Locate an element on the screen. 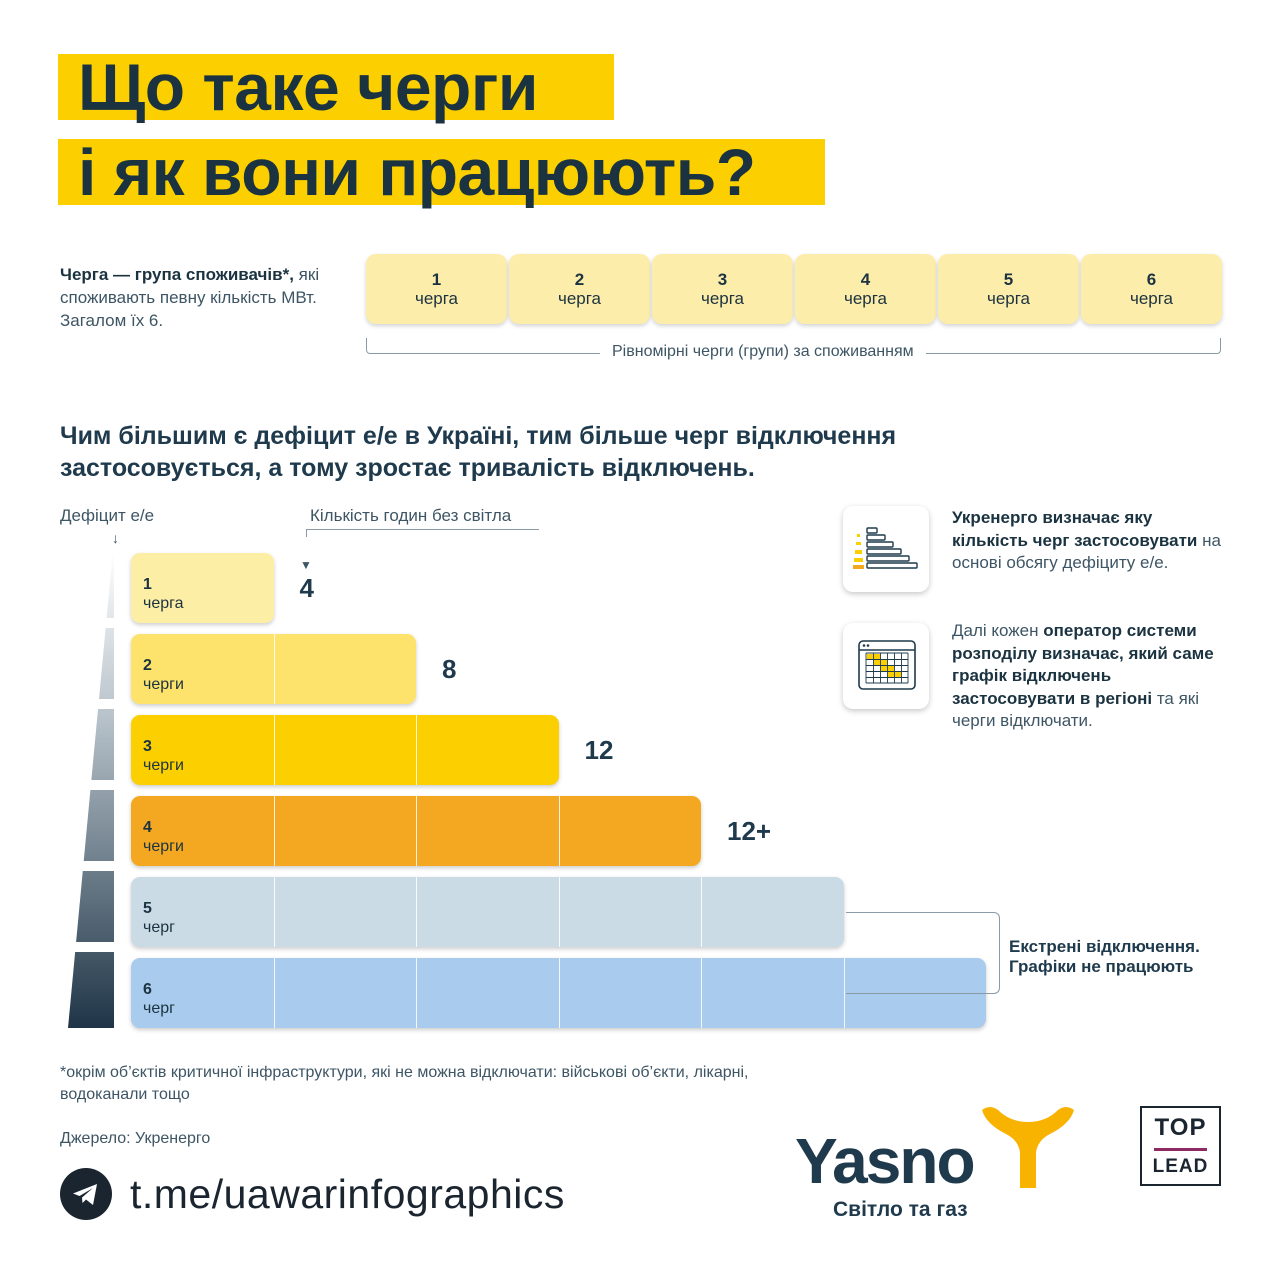 The width and height of the screenshot is (1280, 1279). toplead-logo: TOP LEAD is located at coordinates (1180, 1146).